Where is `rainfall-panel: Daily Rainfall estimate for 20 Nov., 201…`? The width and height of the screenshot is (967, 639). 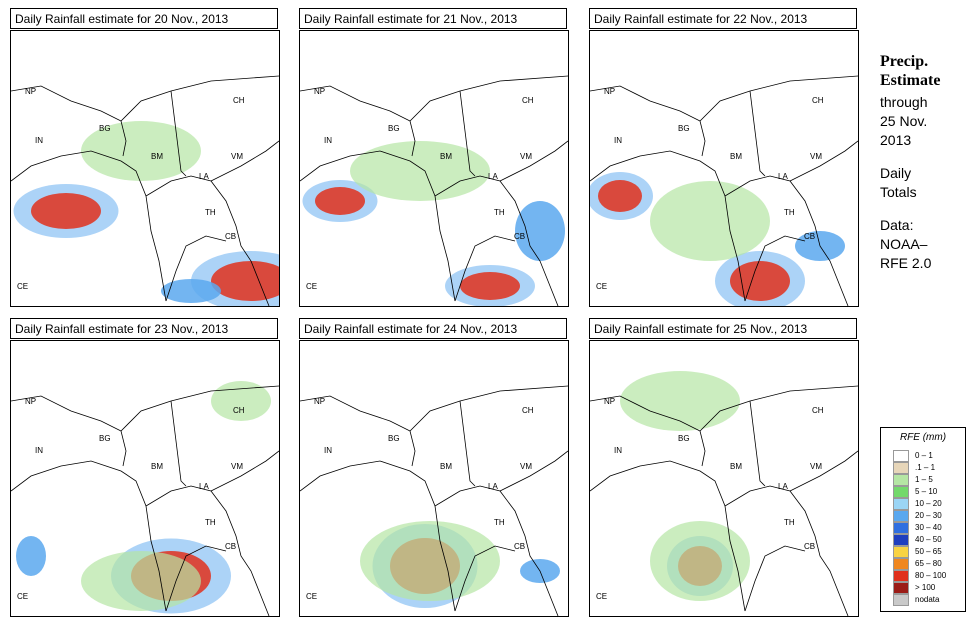
rainfall-panel: Daily Rainfall estimate for 20 Nov., 201… is located at coordinates (145, 158).